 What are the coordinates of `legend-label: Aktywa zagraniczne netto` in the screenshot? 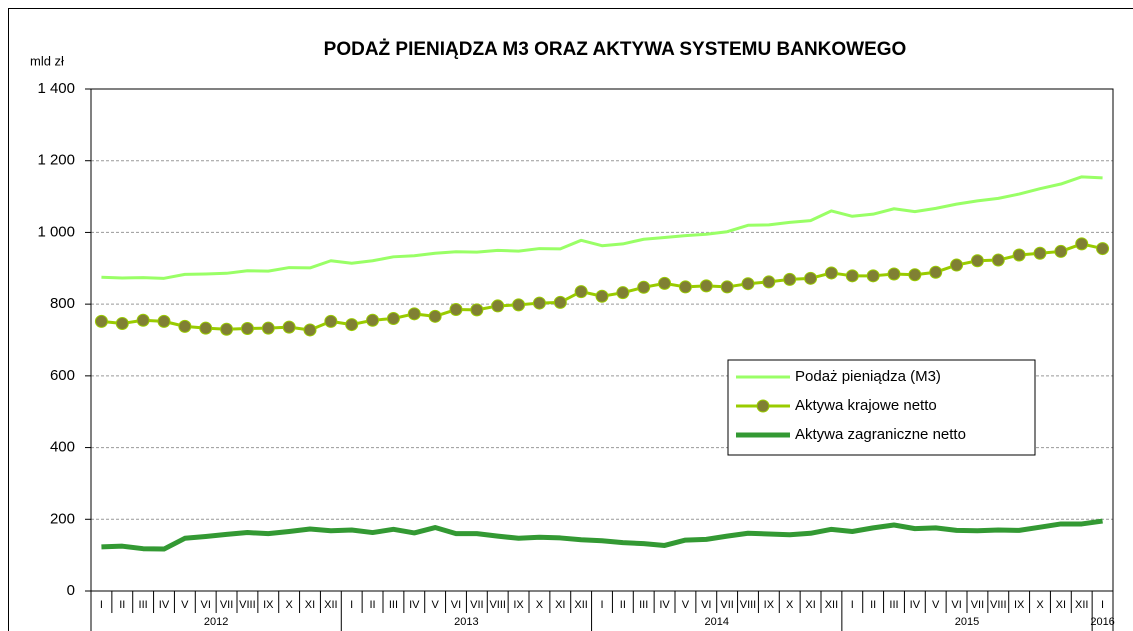 It's located at (880, 434).